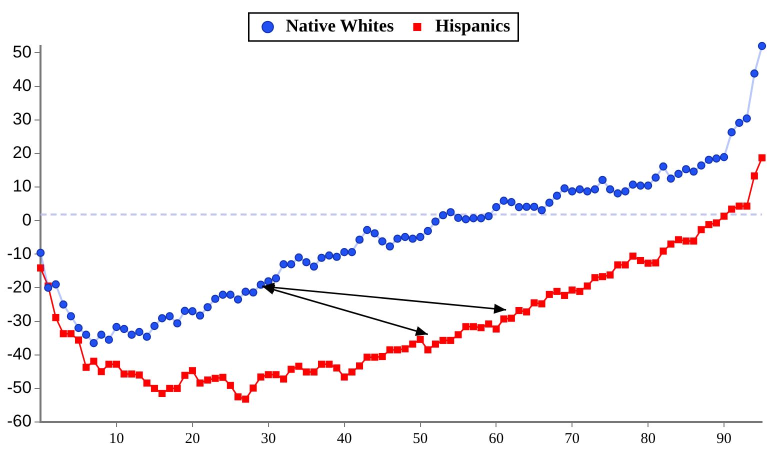 The width and height of the screenshot is (767, 453). What do you see at coordinates (22, 186) in the screenshot?
I see `y-tick-label: 10` at bounding box center [22, 186].